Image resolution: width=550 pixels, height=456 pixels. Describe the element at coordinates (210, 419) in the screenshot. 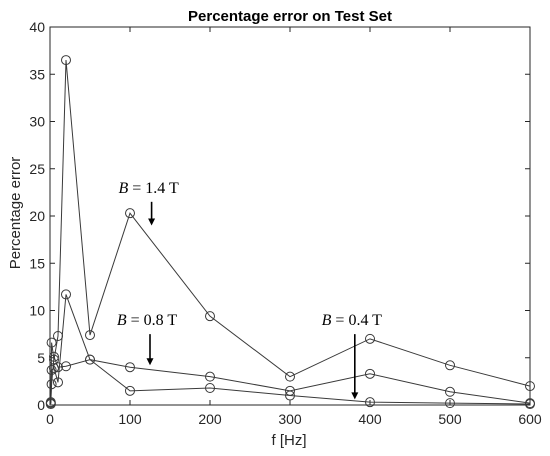

I see `x-tick-label: 200` at that location.